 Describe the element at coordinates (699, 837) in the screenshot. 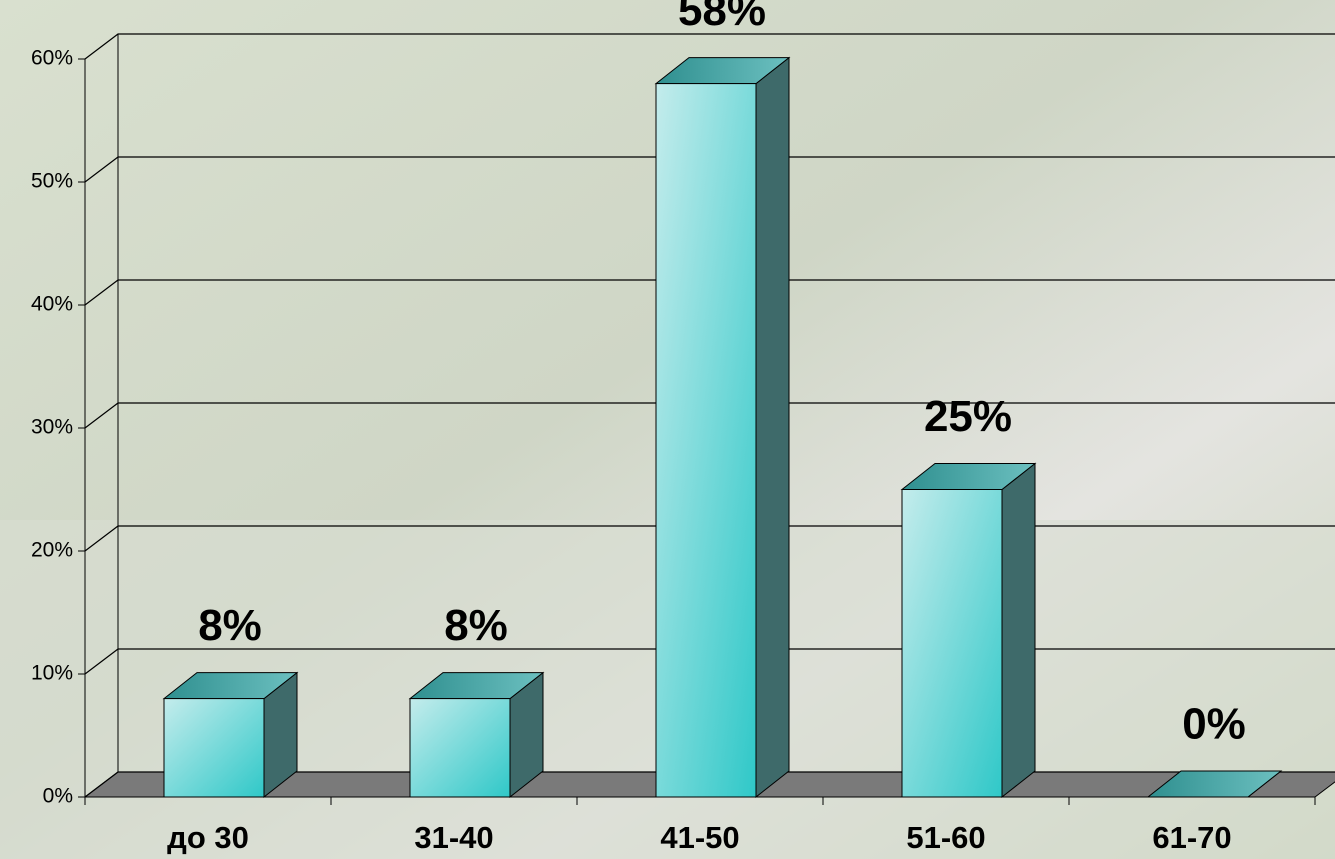

I see `x-tick-label: 41-50` at that location.